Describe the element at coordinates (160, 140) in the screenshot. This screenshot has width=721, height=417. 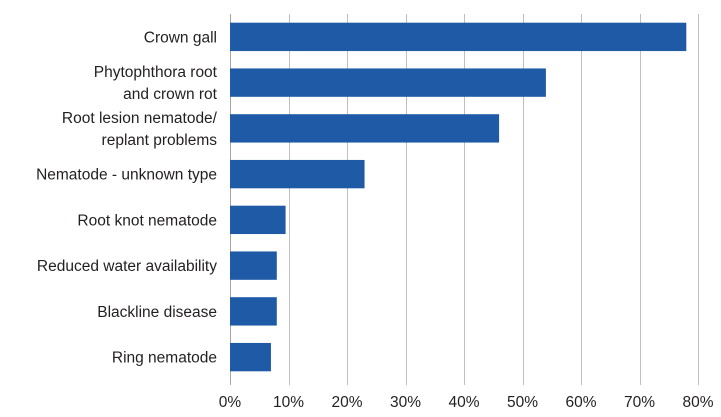
I see `category-label-line: replant problems` at that location.